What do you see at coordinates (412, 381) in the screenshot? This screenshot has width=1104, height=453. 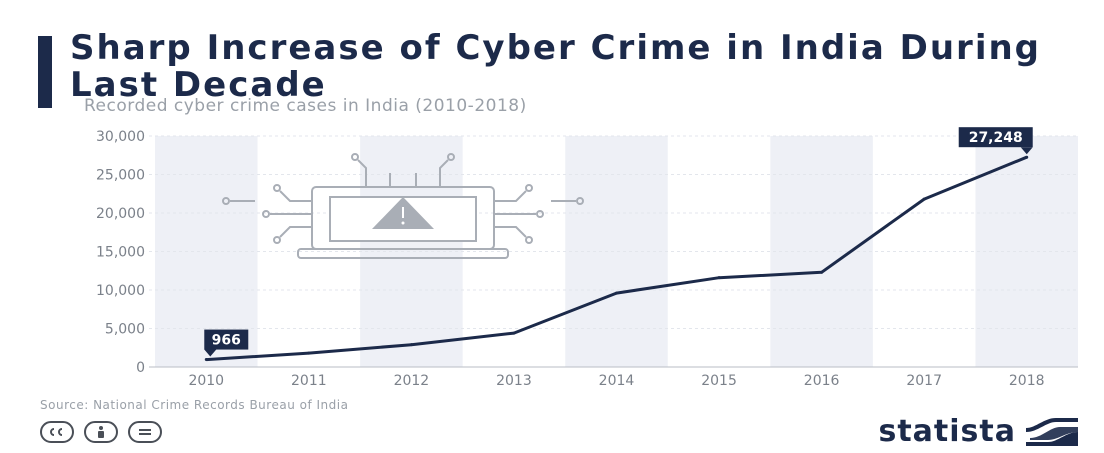 I see `x-tick-label: 2012` at bounding box center [412, 381].